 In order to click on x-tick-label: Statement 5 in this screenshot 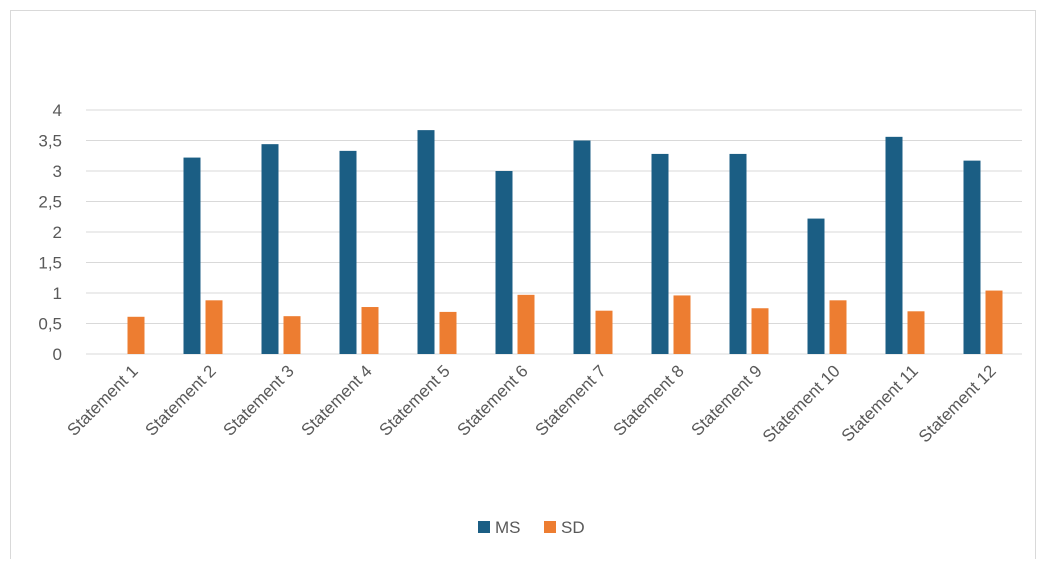, I will do `click(415, 400)`.